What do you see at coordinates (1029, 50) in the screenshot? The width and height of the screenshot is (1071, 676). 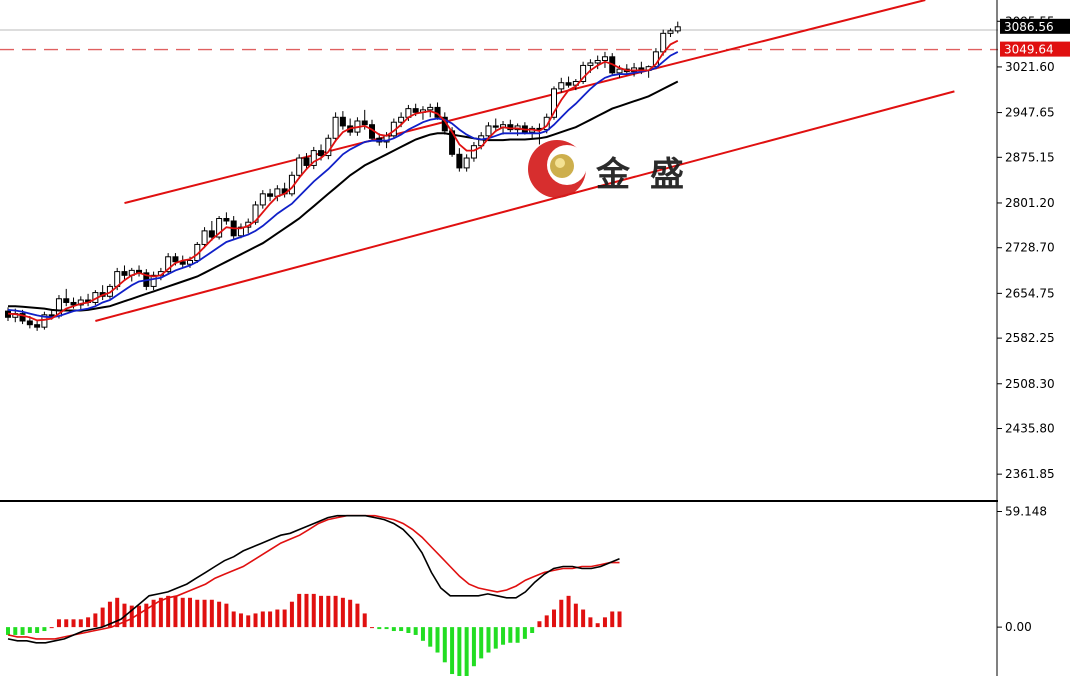 I see `reference-price-label: 3049.64` at bounding box center [1029, 50].